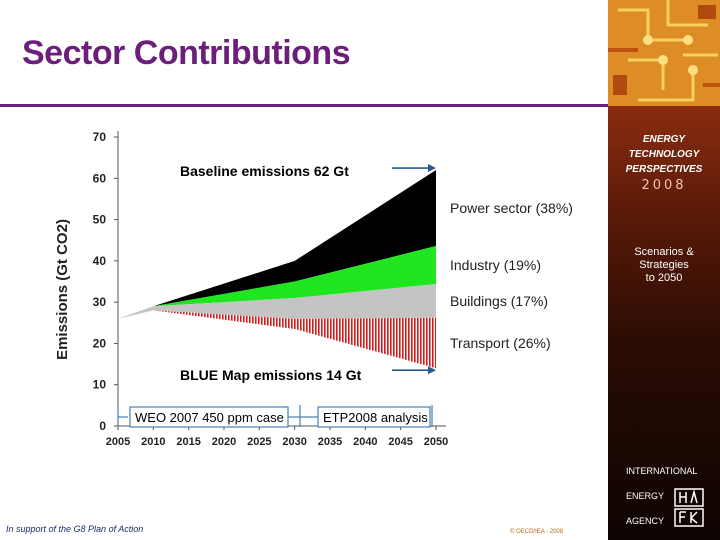 This screenshot has width=720, height=540. Describe the element at coordinates (75, 529) in the screenshot. I see `footer-g8-note: In support of the G8 Plan of Action` at that location.